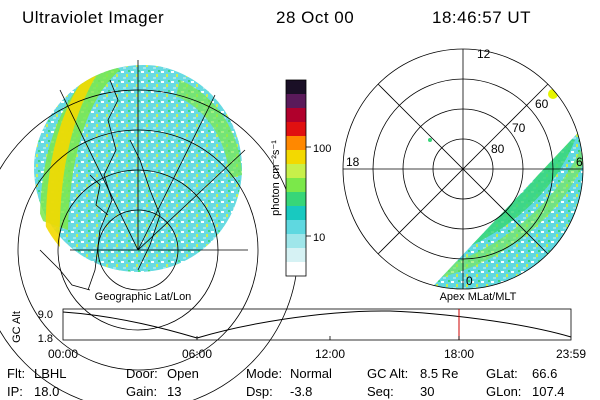  What do you see at coordinates (478, 297) in the screenshot?
I see `right-map-caption: Apex MLat/MLT` at bounding box center [478, 297].